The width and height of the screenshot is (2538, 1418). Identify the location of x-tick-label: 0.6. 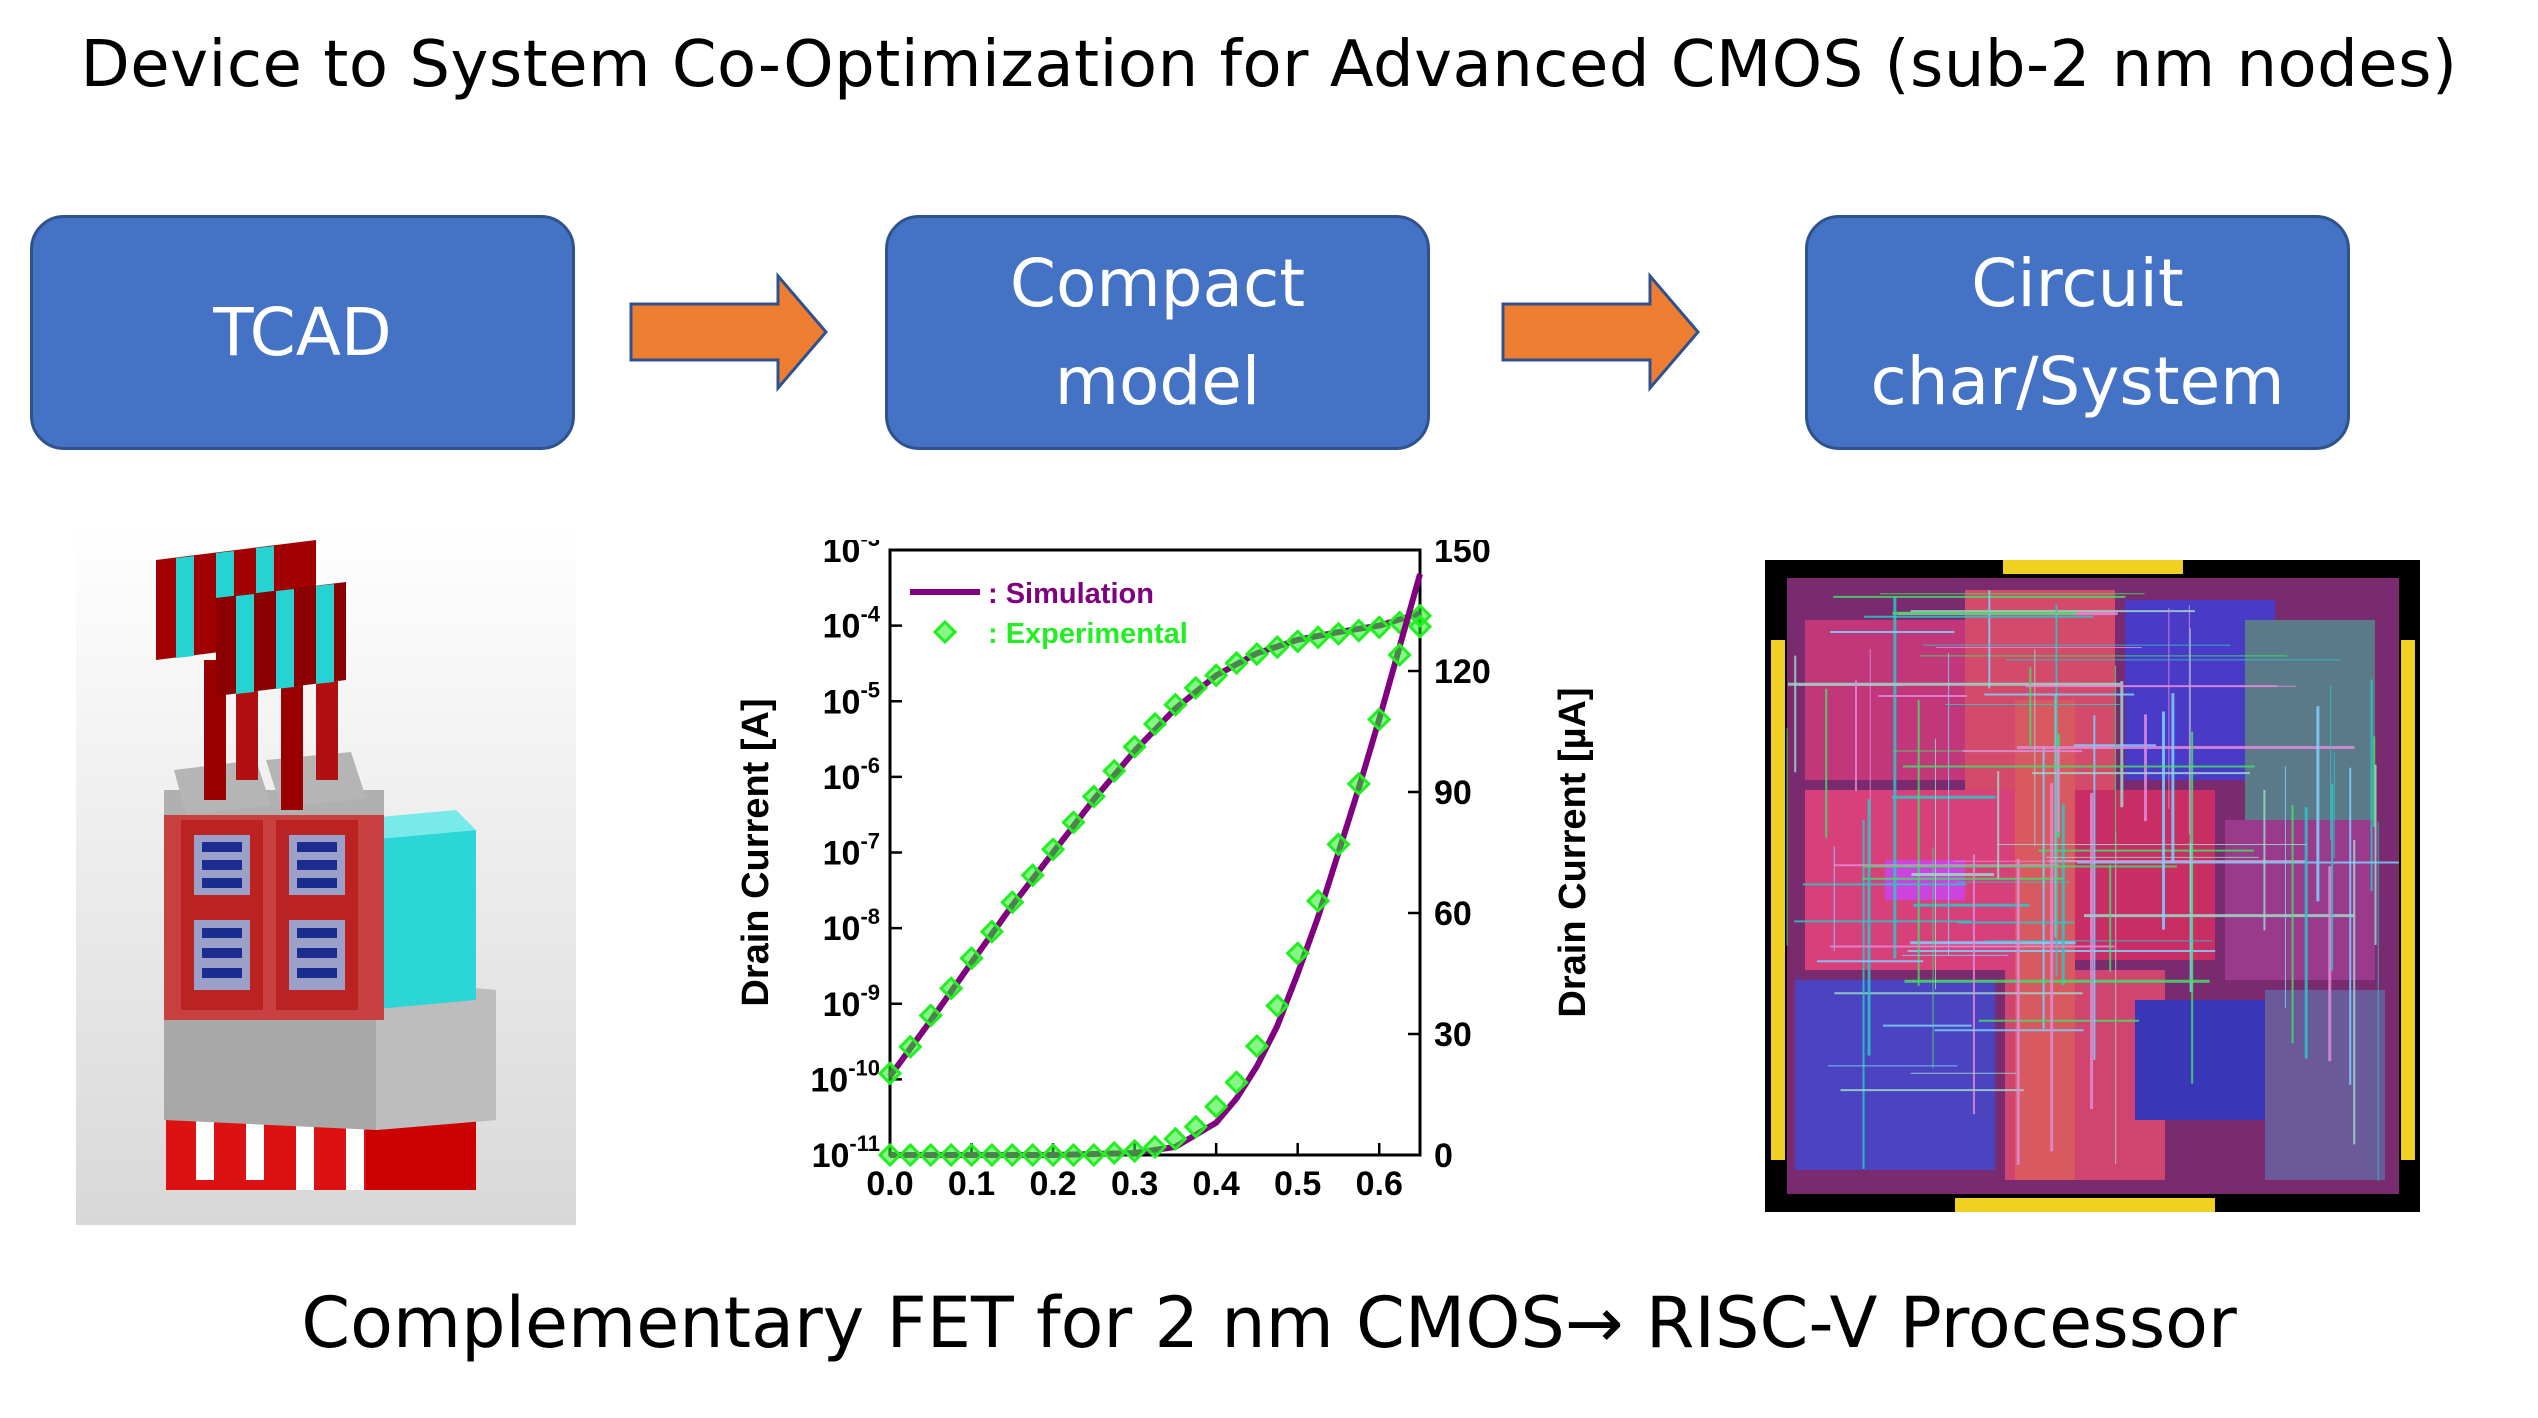
(1379, 1184).